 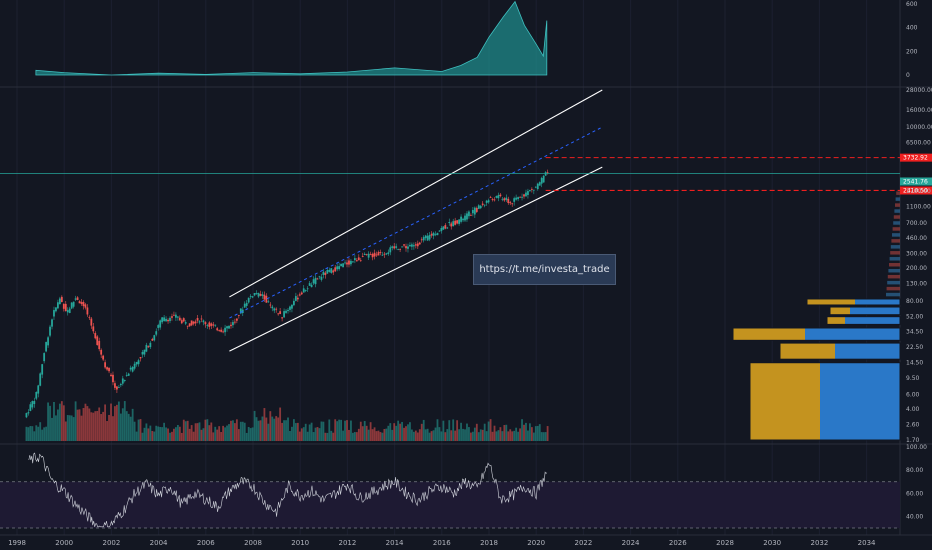 What do you see at coordinates (916, 254) in the screenshot?
I see `price-y-tick-label: 300.00` at bounding box center [916, 254].